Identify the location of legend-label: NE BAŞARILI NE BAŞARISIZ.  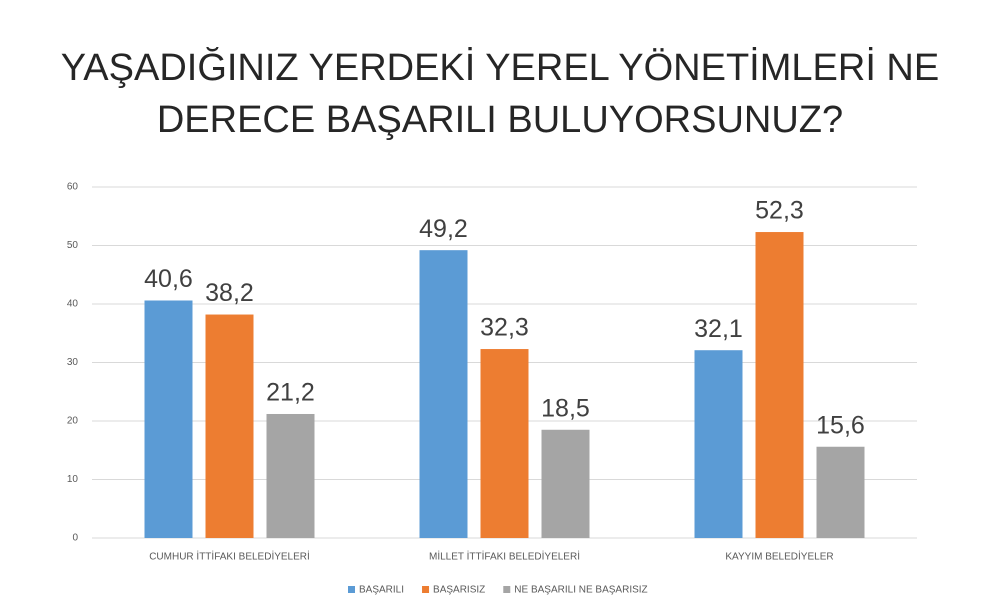
(580, 590).